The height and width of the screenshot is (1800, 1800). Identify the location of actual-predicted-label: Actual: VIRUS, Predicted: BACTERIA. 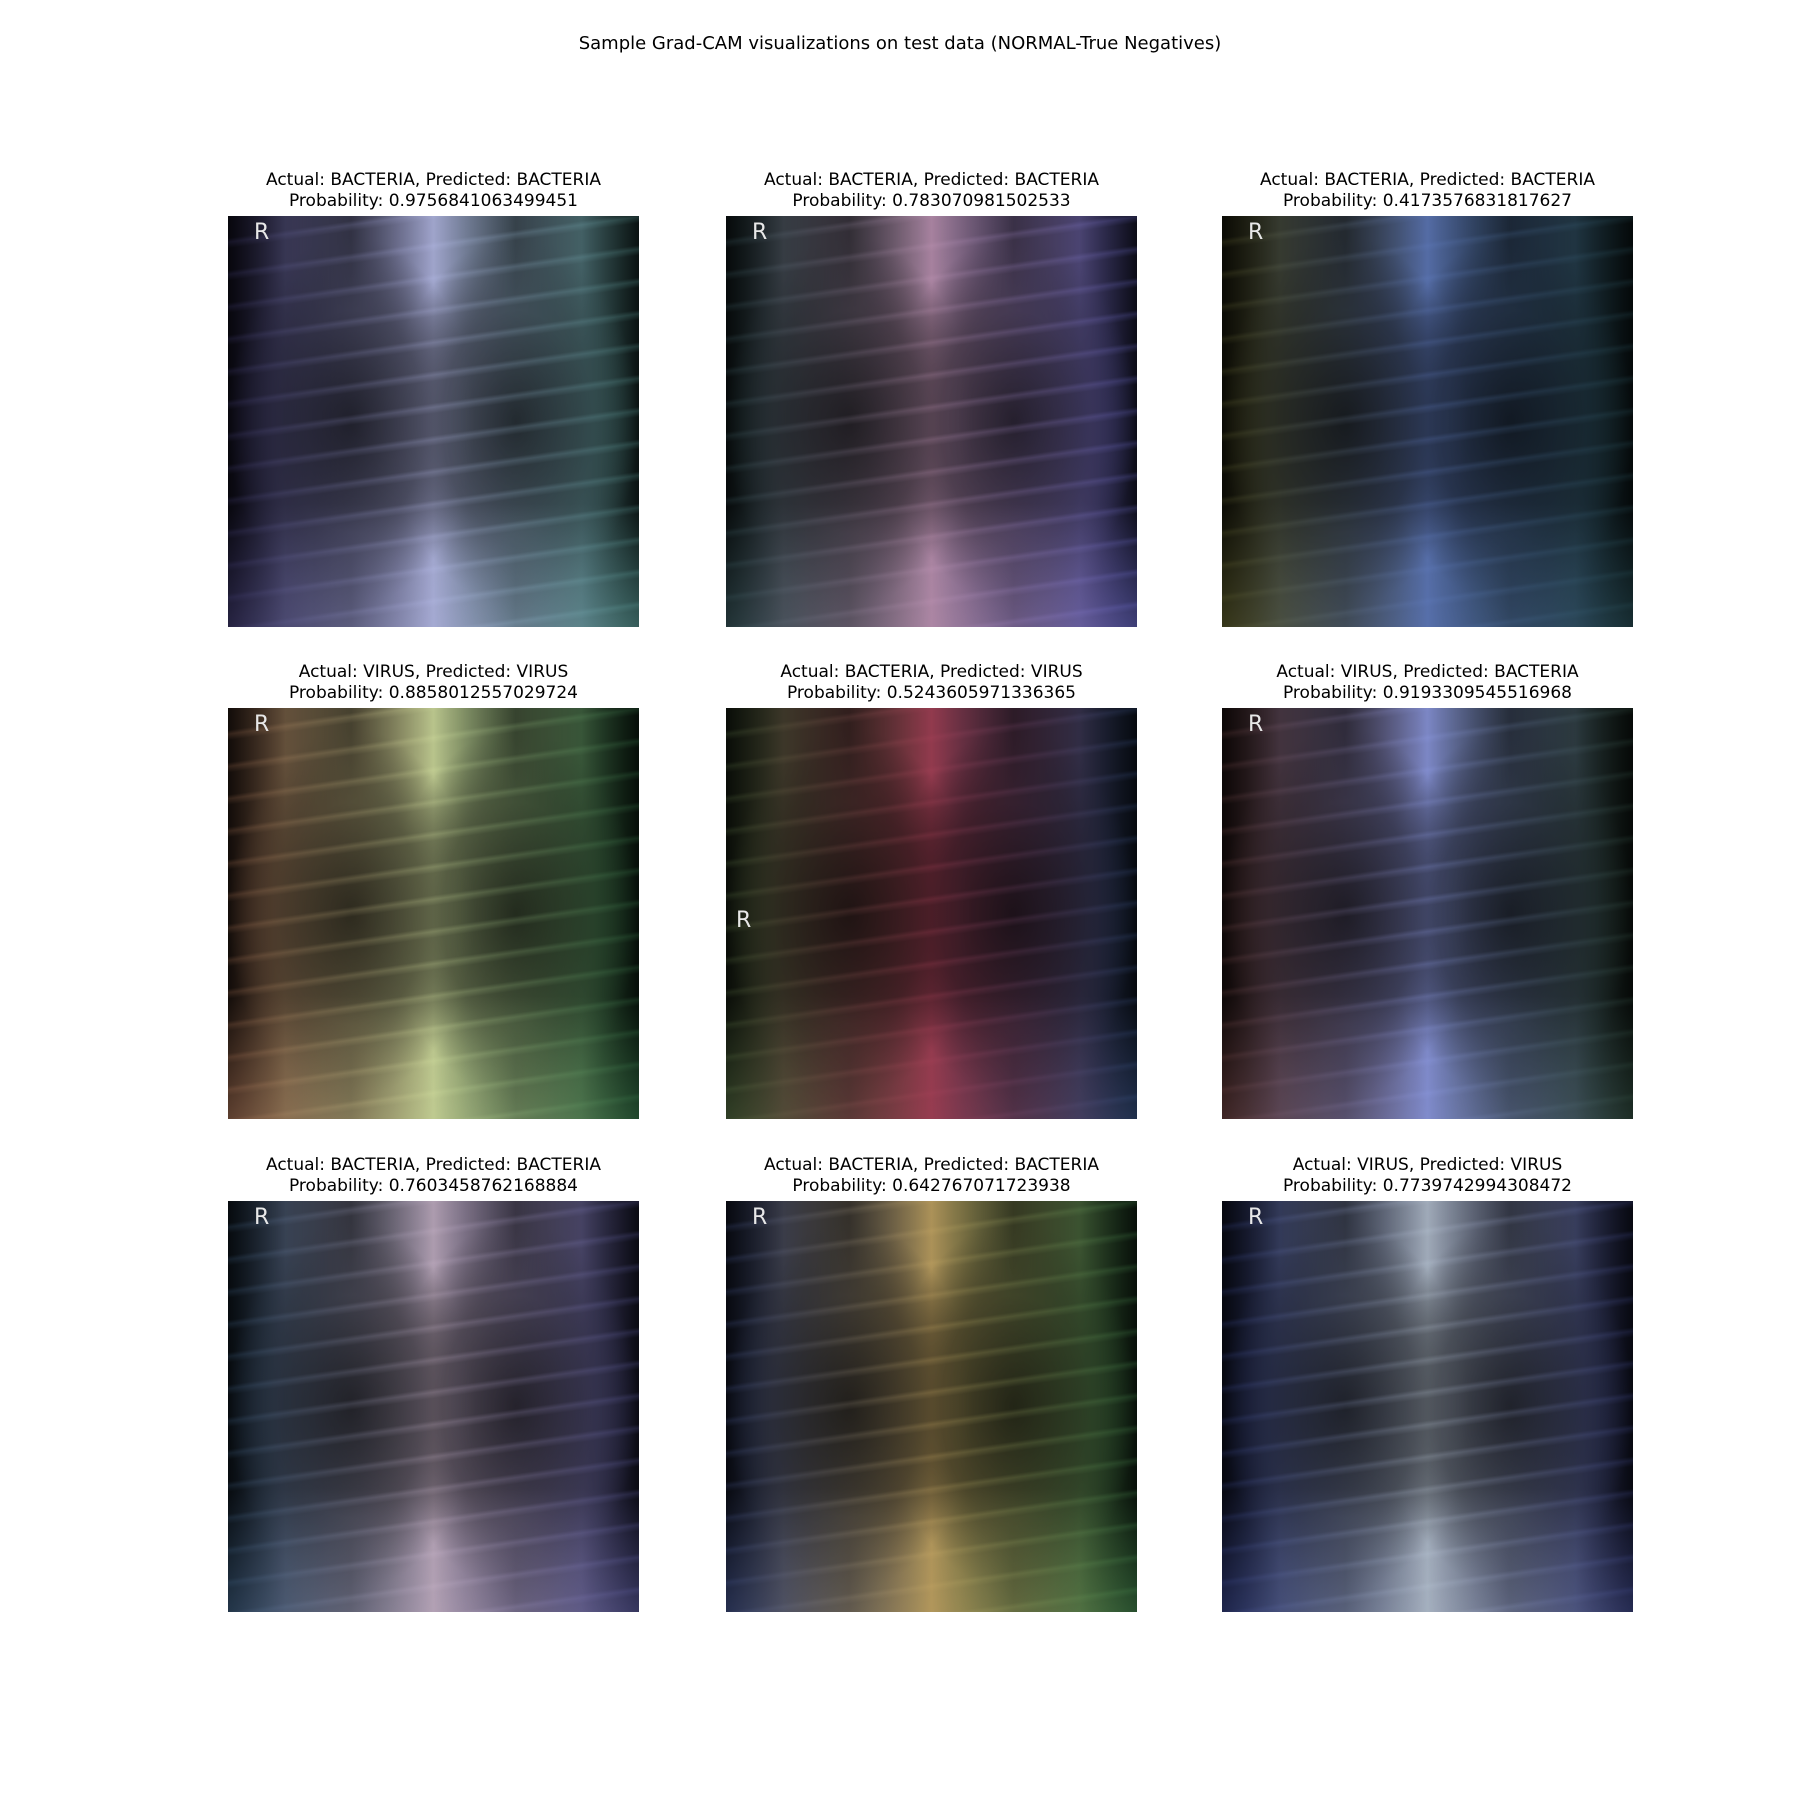
(1427, 672).